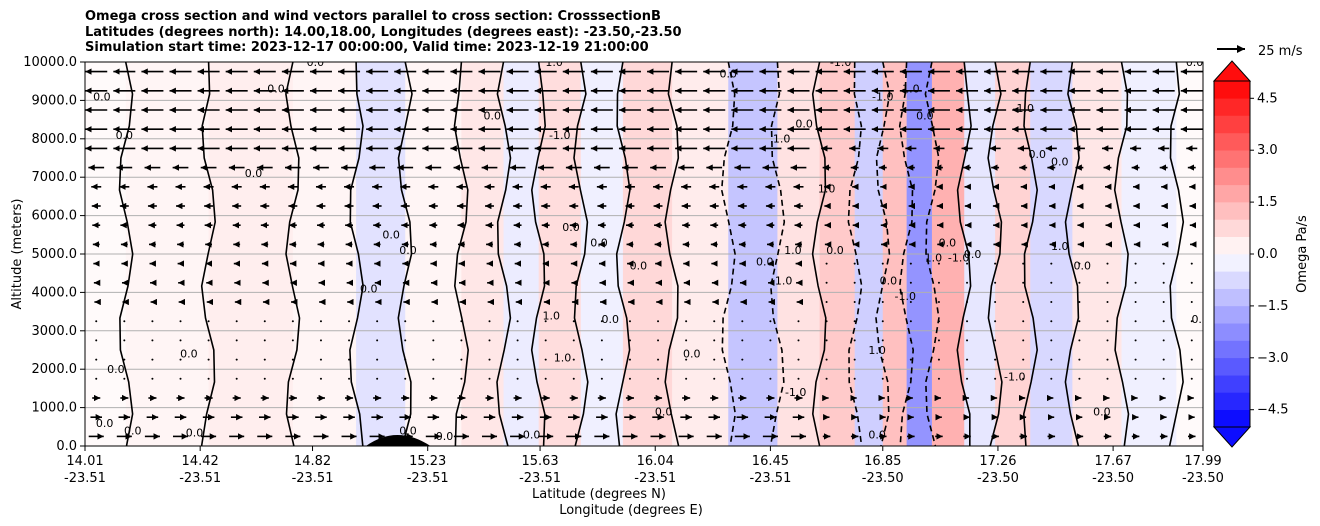  I want to click on x-tick-label-lat: 17.99, so click(1202, 461).